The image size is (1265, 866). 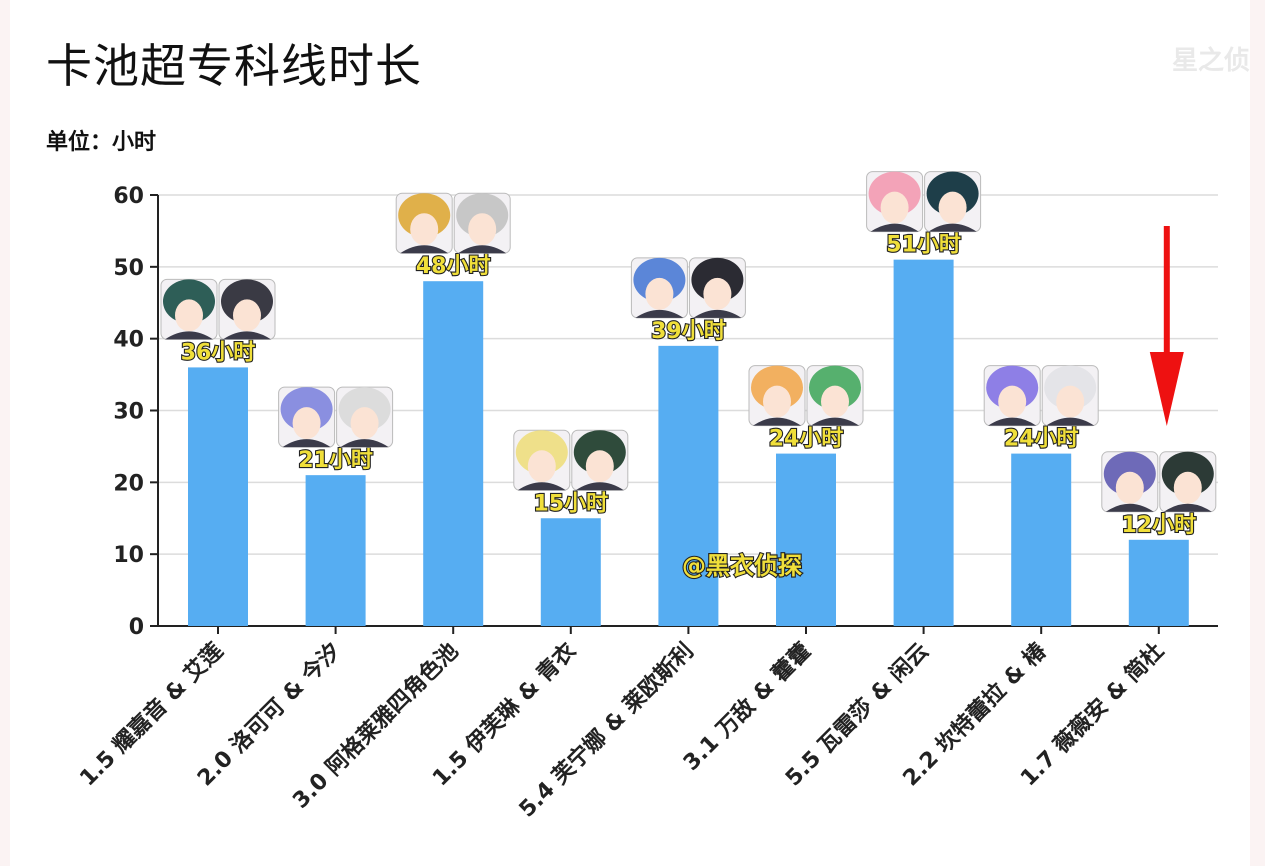 I want to click on arrow-shaft, so click(x=1166, y=293).